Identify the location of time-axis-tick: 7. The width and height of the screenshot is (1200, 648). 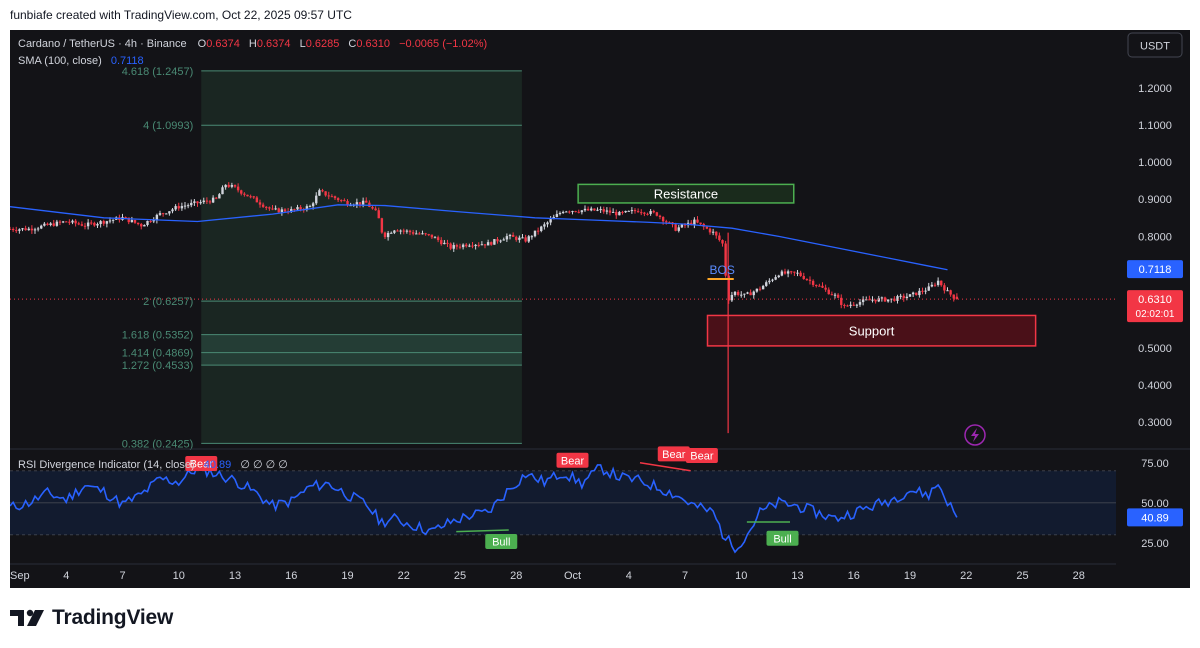
(685, 576).